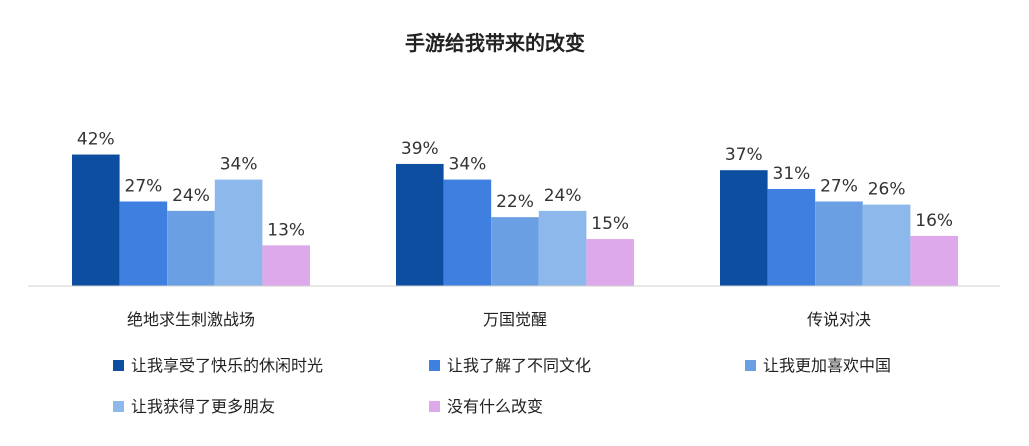 This screenshot has height=446, width=1029. What do you see at coordinates (239, 165) in the screenshot?
I see `value-label-1-4: 34%` at bounding box center [239, 165].